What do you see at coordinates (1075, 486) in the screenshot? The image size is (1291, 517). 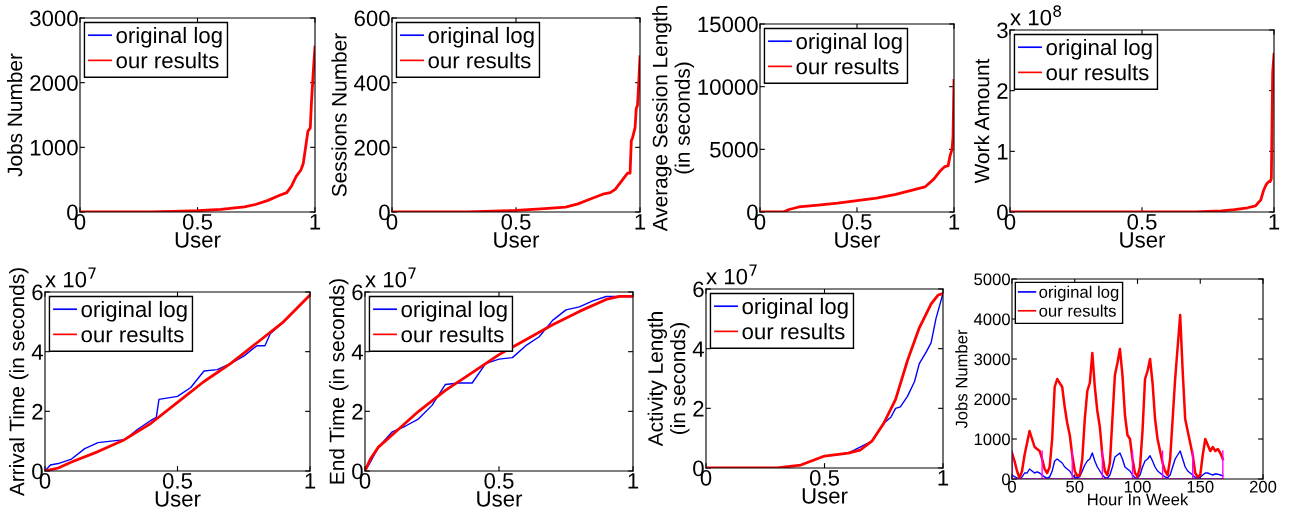 I see `x-tick-label: 50` at bounding box center [1075, 486].